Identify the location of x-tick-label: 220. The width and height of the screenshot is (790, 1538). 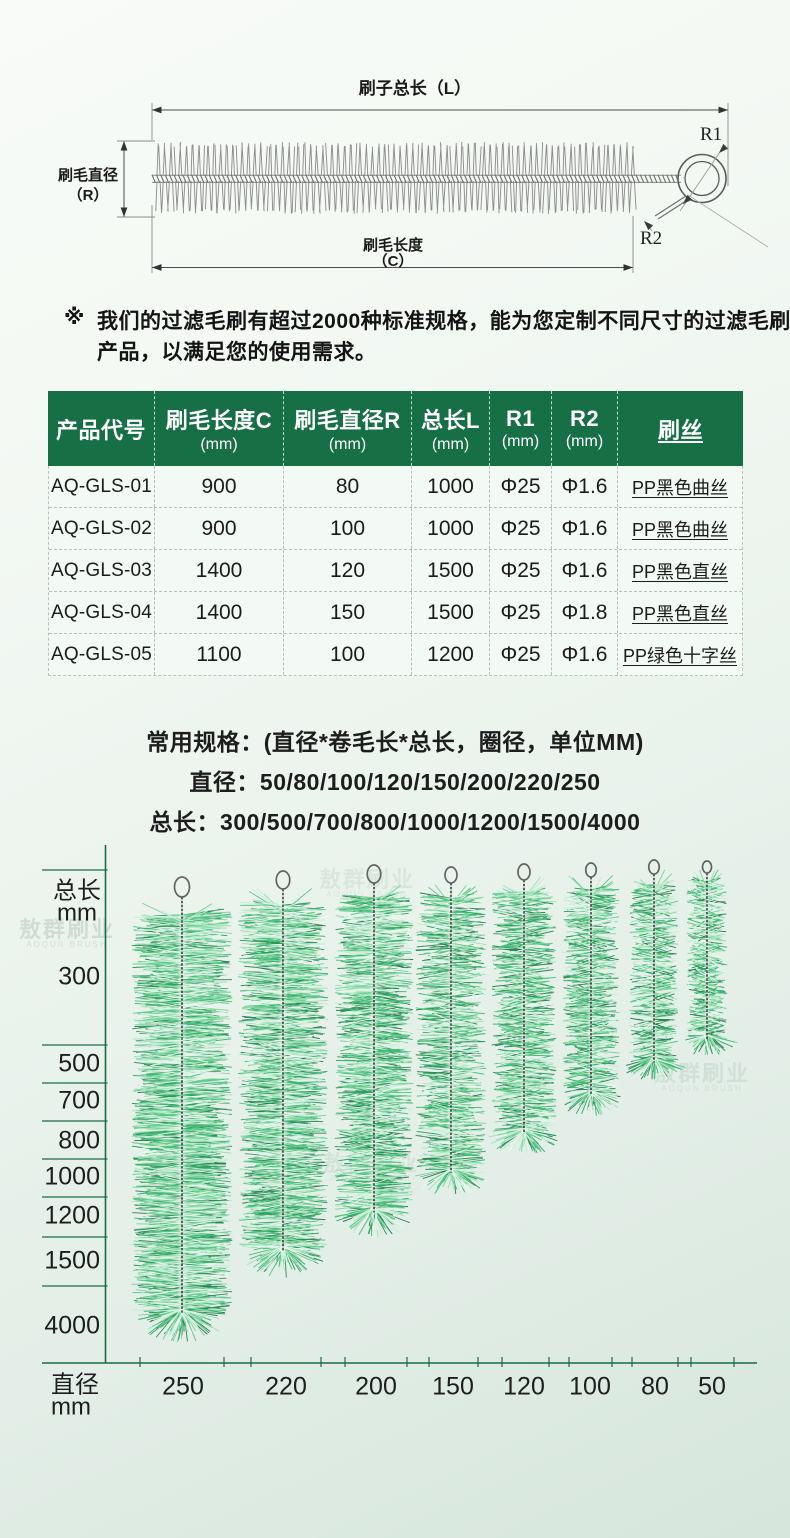
(286, 1387).